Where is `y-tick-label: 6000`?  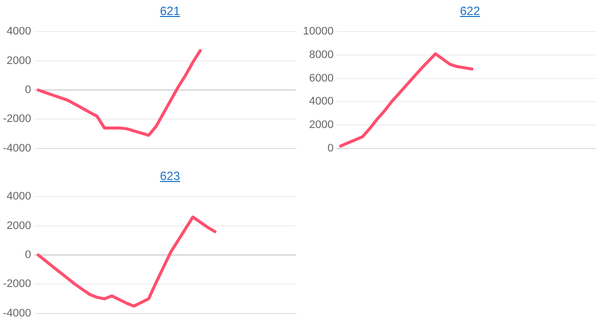 y-tick-label: 6000 is located at coordinates (321, 78).